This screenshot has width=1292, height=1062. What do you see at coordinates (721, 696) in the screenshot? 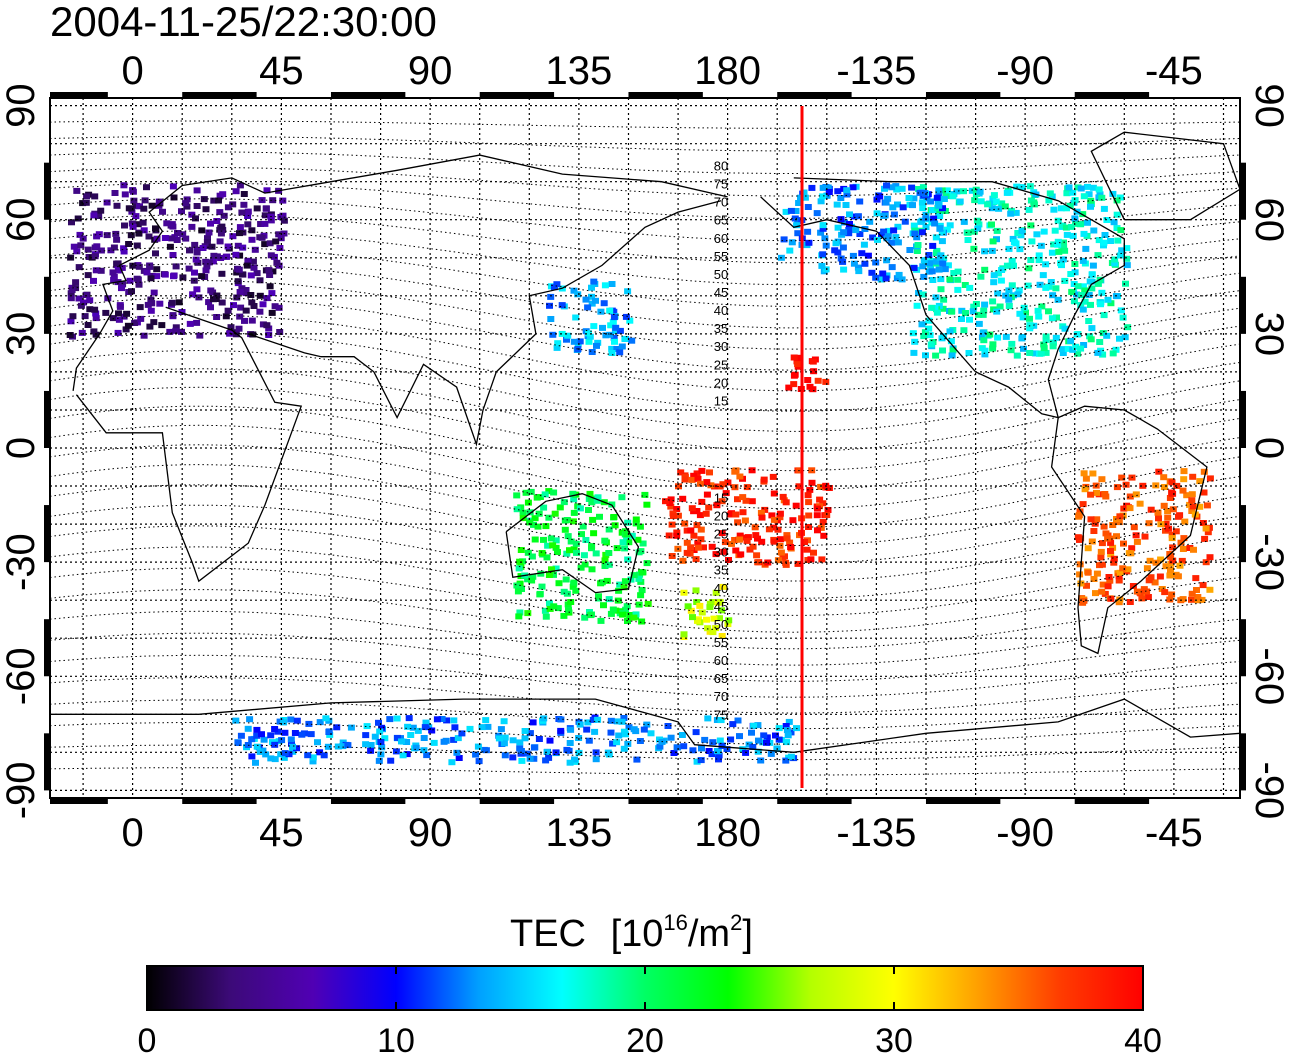
I see `contour-label-south: 70` at bounding box center [721, 696].